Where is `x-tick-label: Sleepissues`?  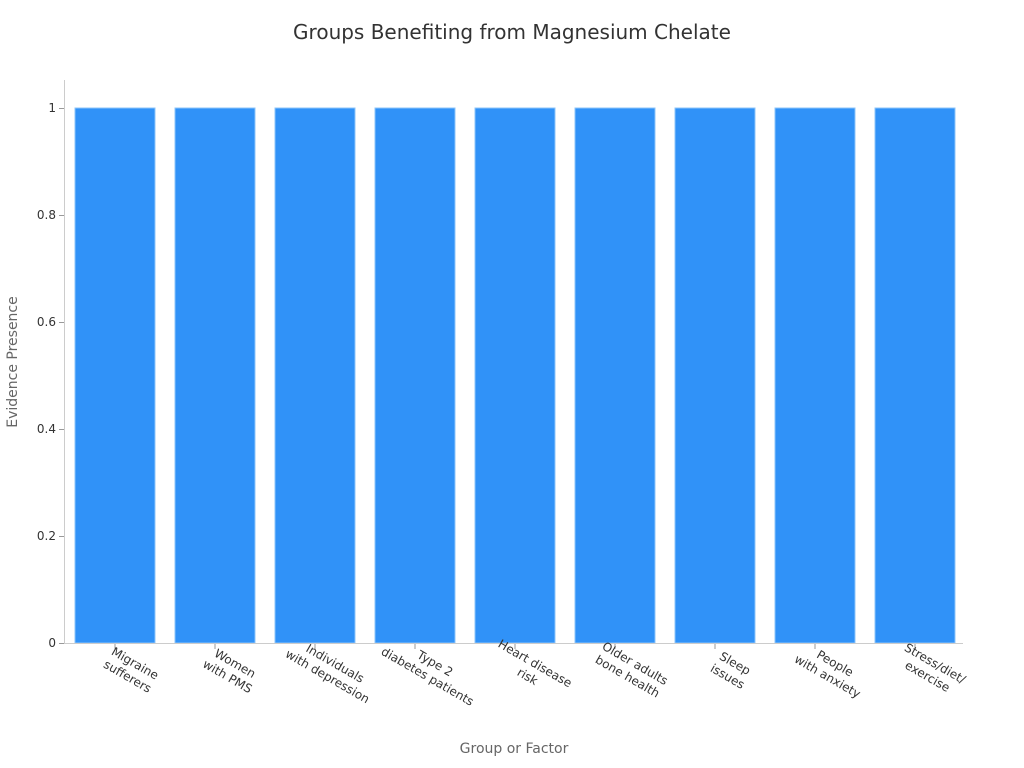 x-tick-label: Sleepissues is located at coordinates (731, 670).